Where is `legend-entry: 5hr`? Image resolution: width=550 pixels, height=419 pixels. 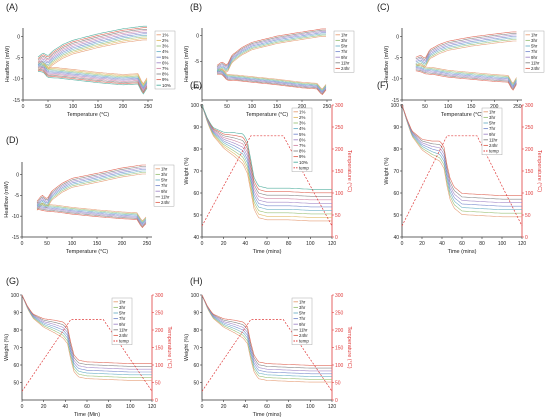
legend-entry: 5hr is located at coordinates (492, 123).